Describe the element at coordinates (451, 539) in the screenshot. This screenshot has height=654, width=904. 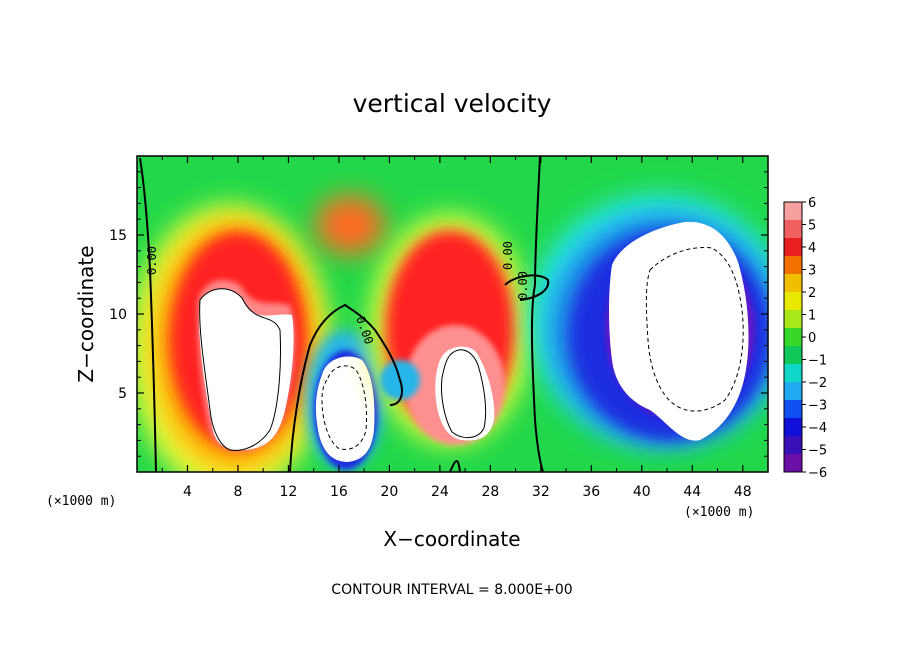
I see `x-axis-title: X−coordinate` at that location.